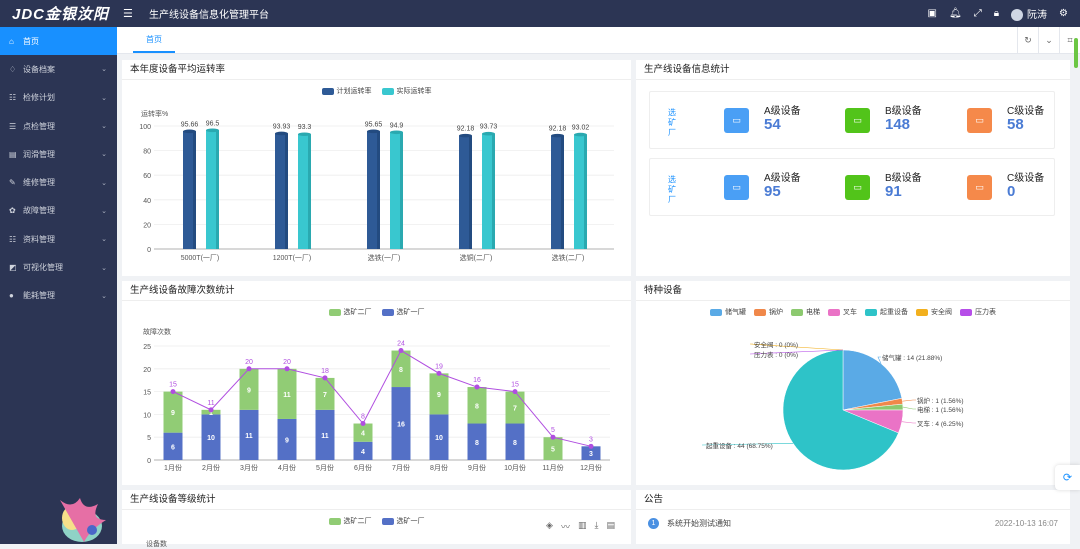  What do you see at coordinates (58, 41) in the screenshot?
I see `sidebar-item-home: ⌂ 首页` at bounding box center [58, 41].